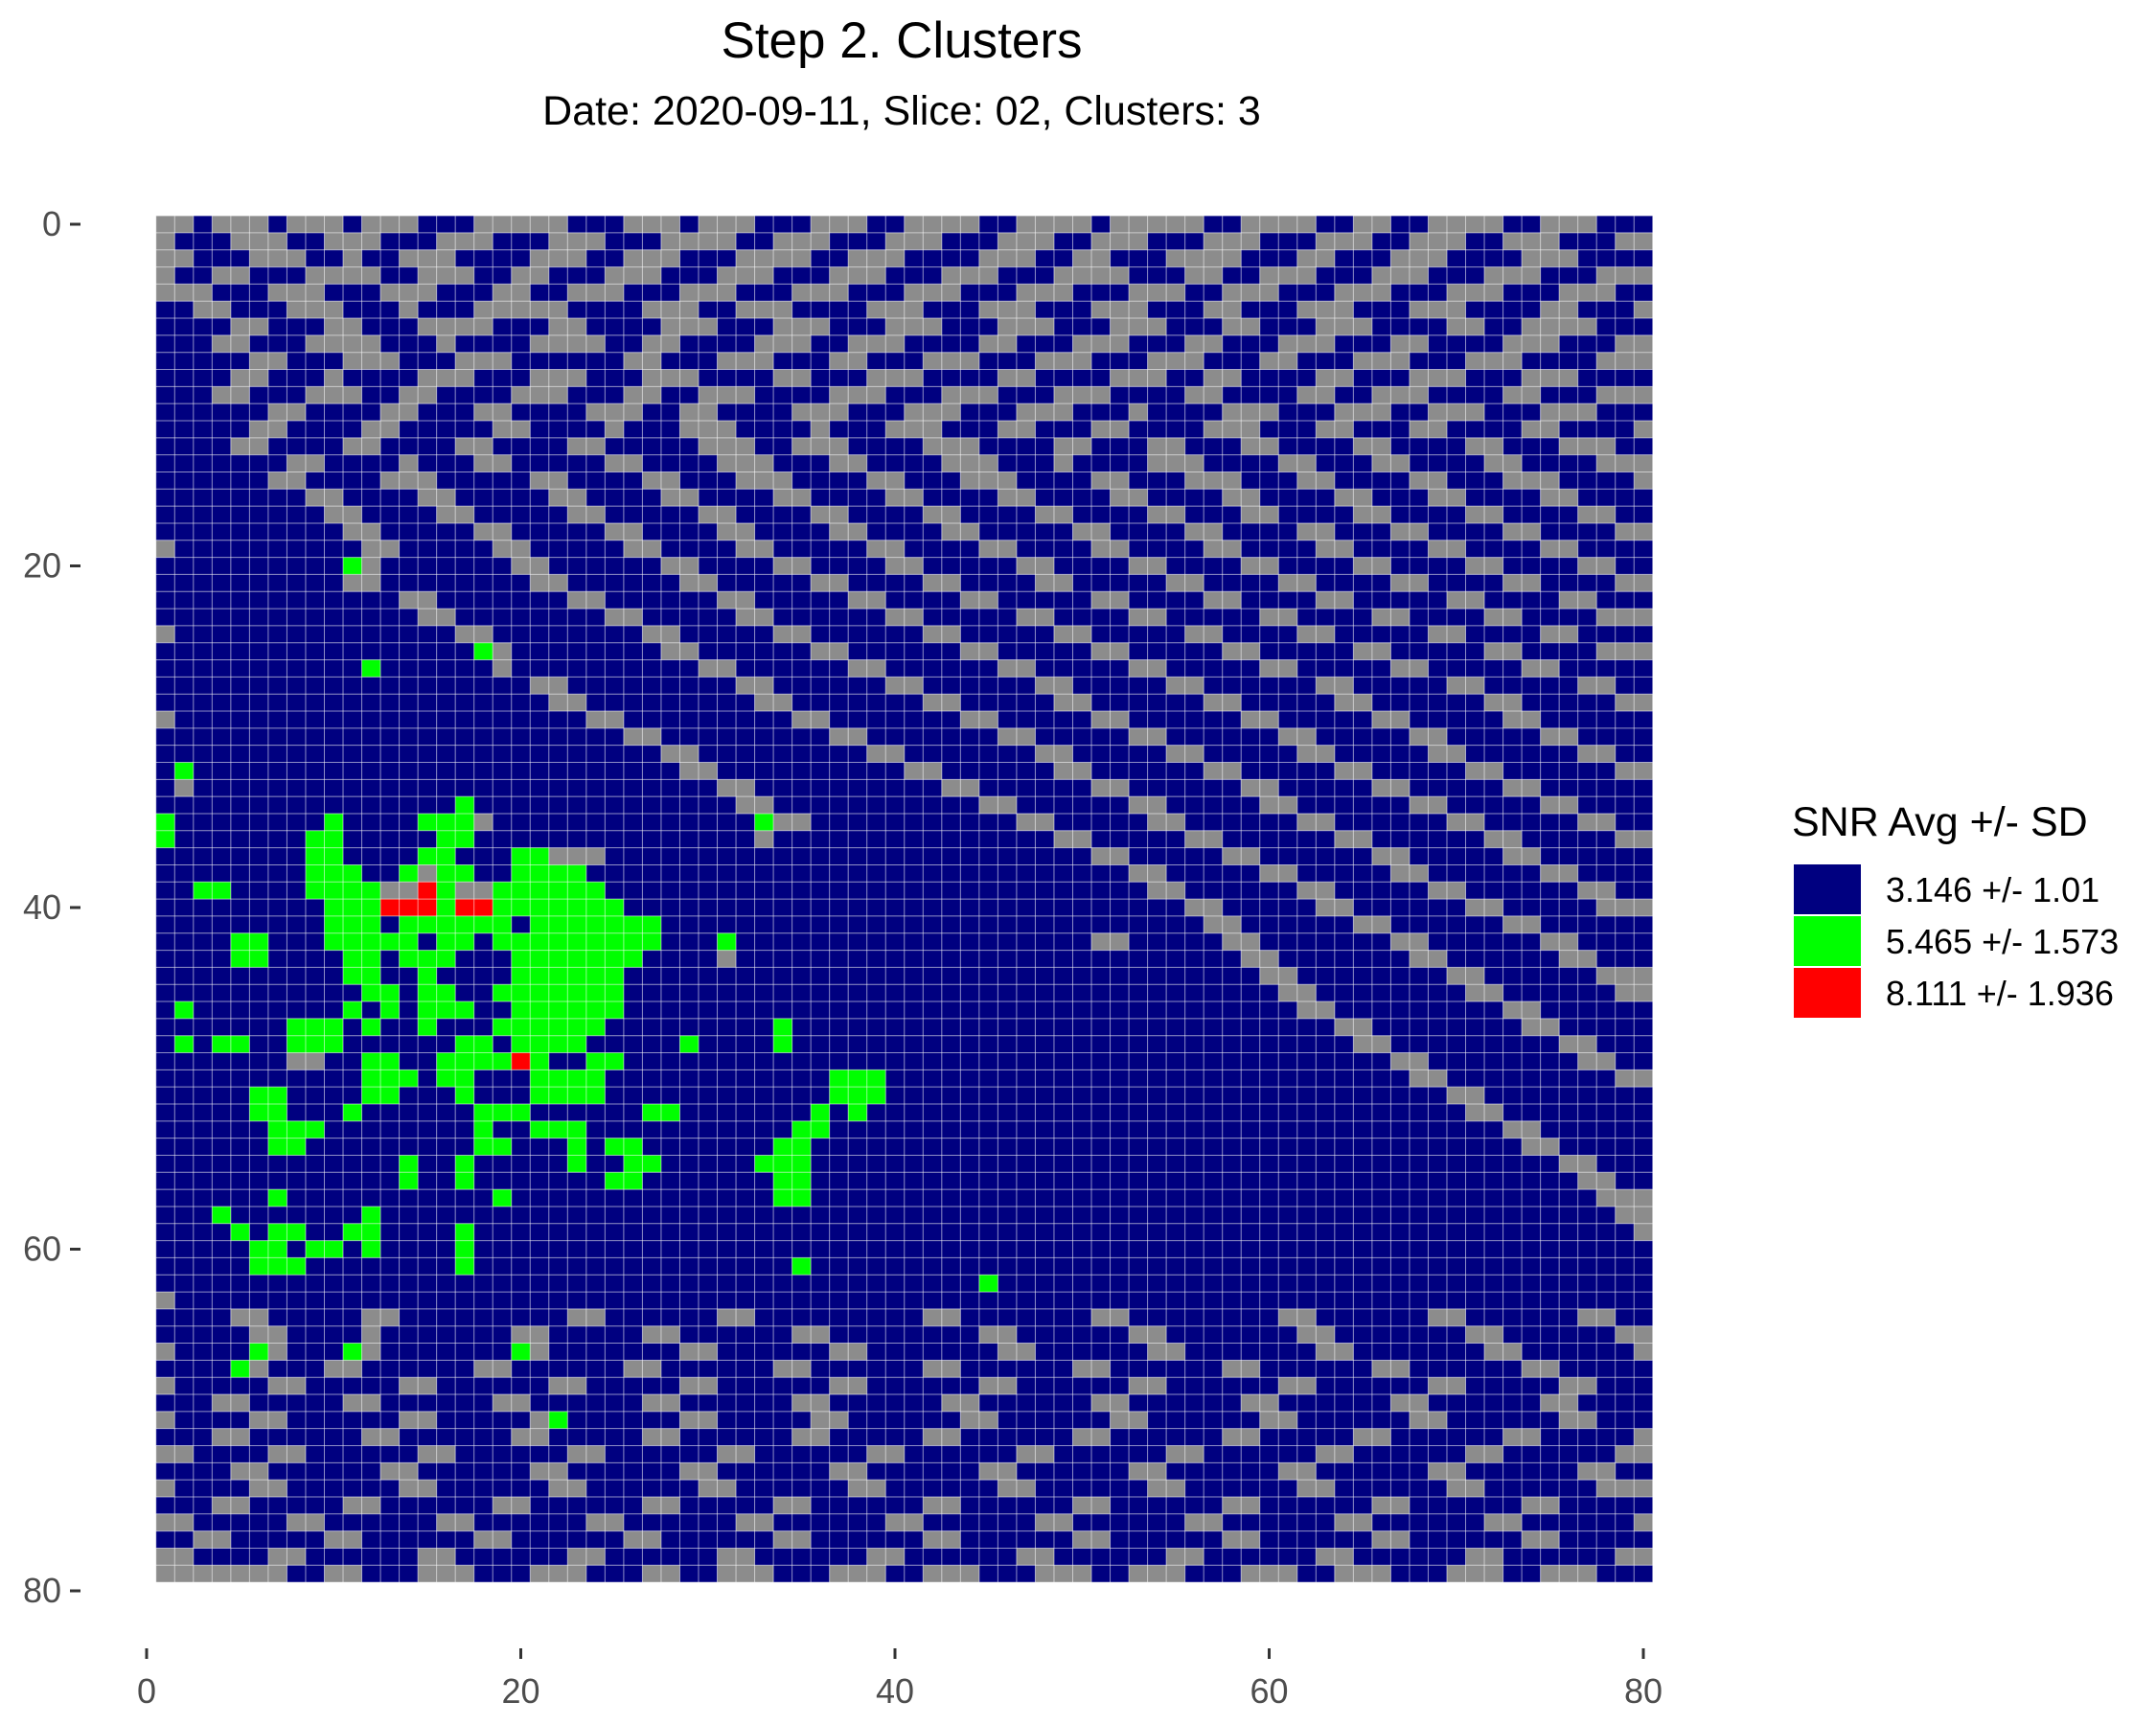 This screenshot has height=1725, width=2156. Describe the element at coordinates (2002, 941) in the screenshot. I see `legend-label: 5.465 +/- 1.573` at that location.